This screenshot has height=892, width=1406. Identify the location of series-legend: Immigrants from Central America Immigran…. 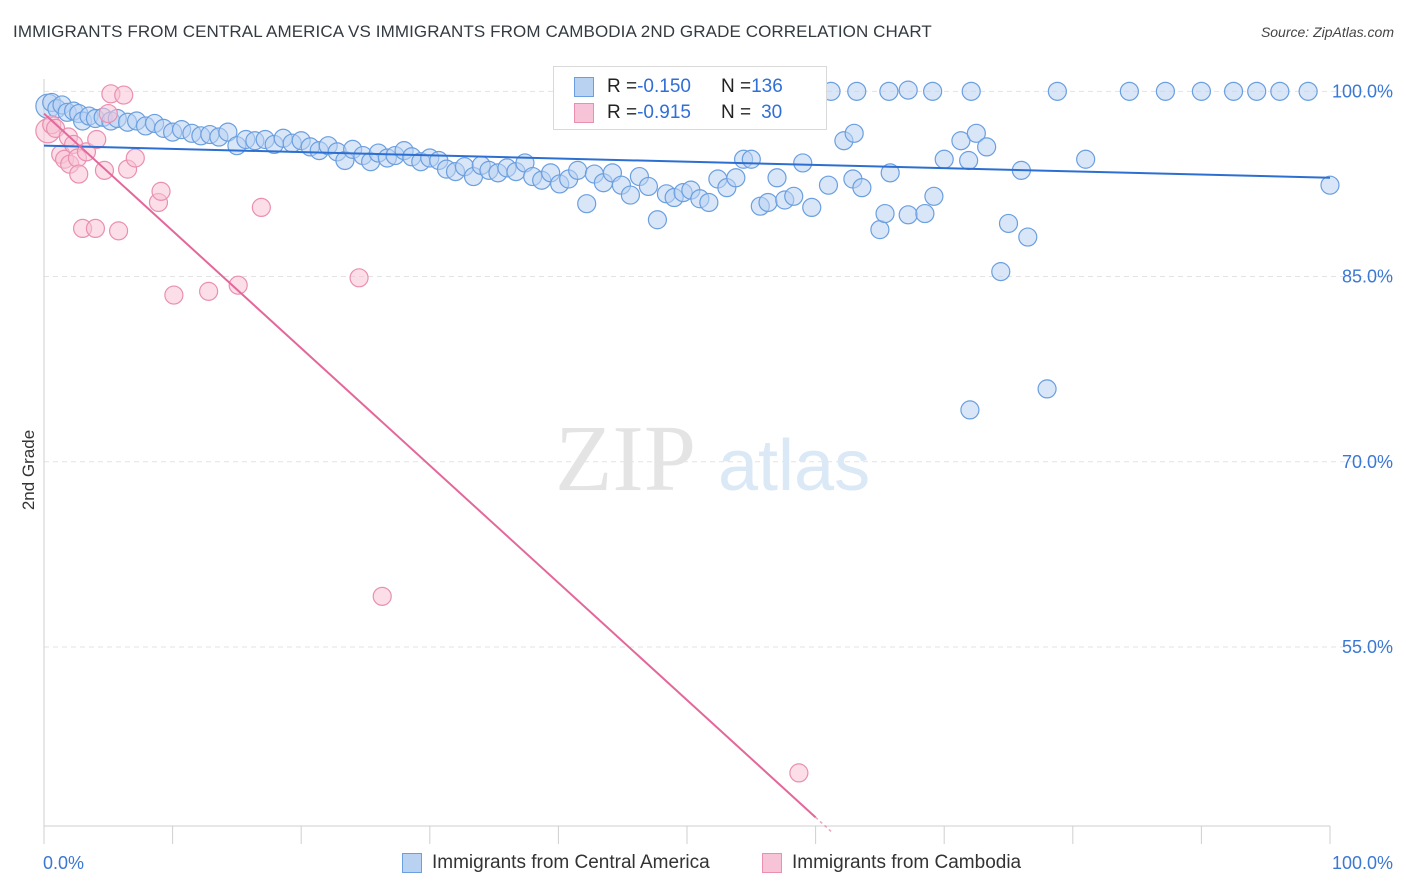
(703, 865).